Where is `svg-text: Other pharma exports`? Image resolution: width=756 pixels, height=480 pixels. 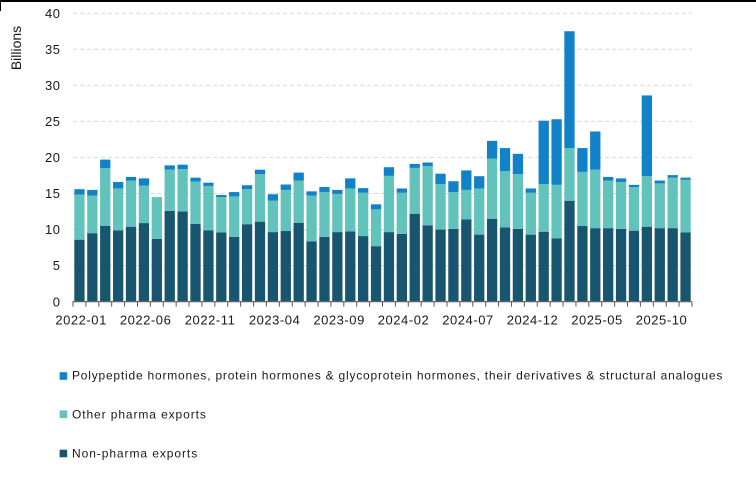 svg-text: Other pharma exports is located at coordinates (139, 414).